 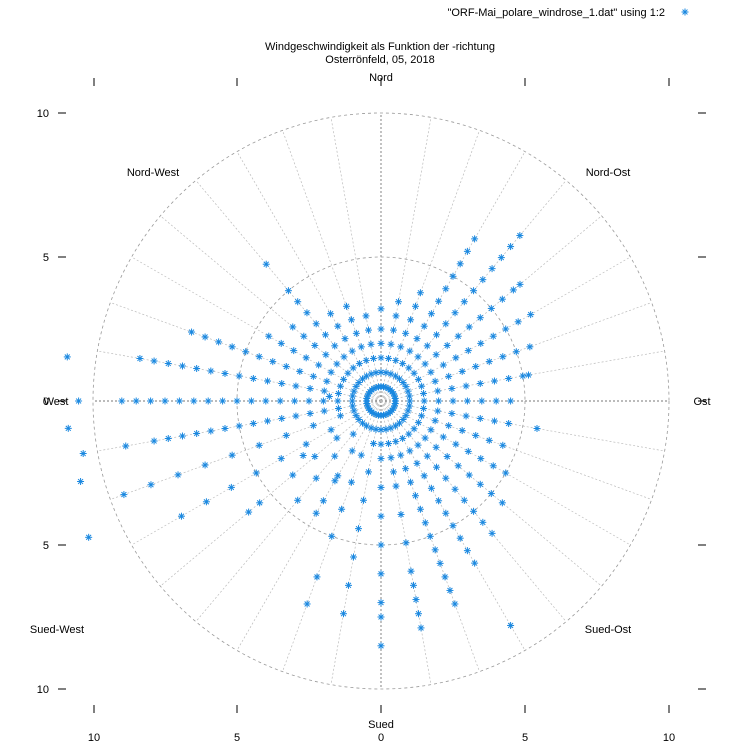 What do you see at coordinates (46, 546) in the screenshot?
I see `y-tick-label: 5` at bounding box center [46, 546].